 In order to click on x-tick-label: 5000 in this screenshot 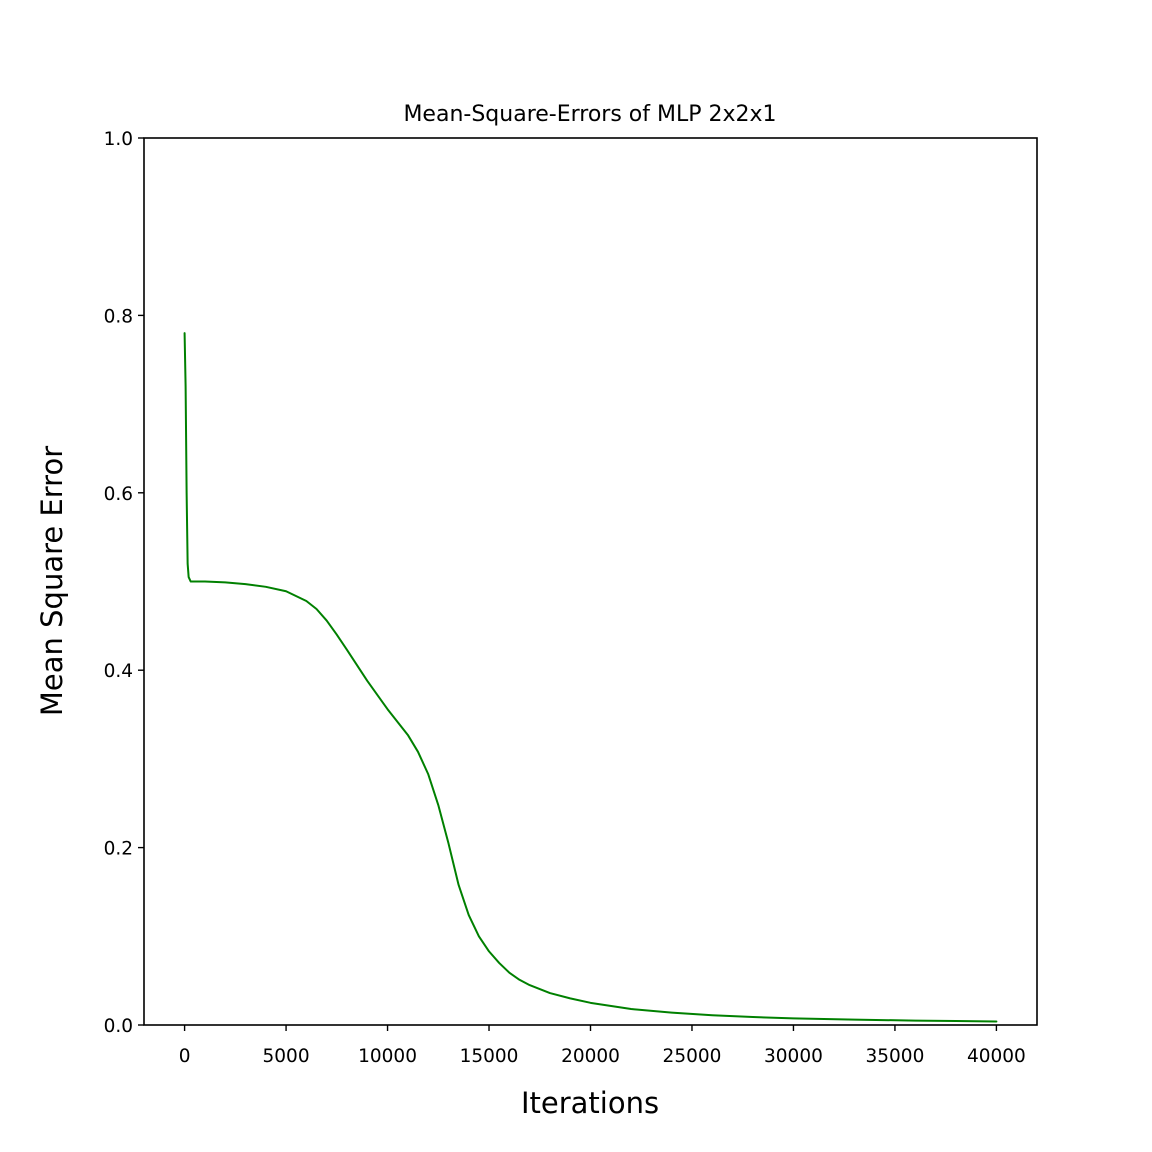, I will do `click(286, 1056)`.